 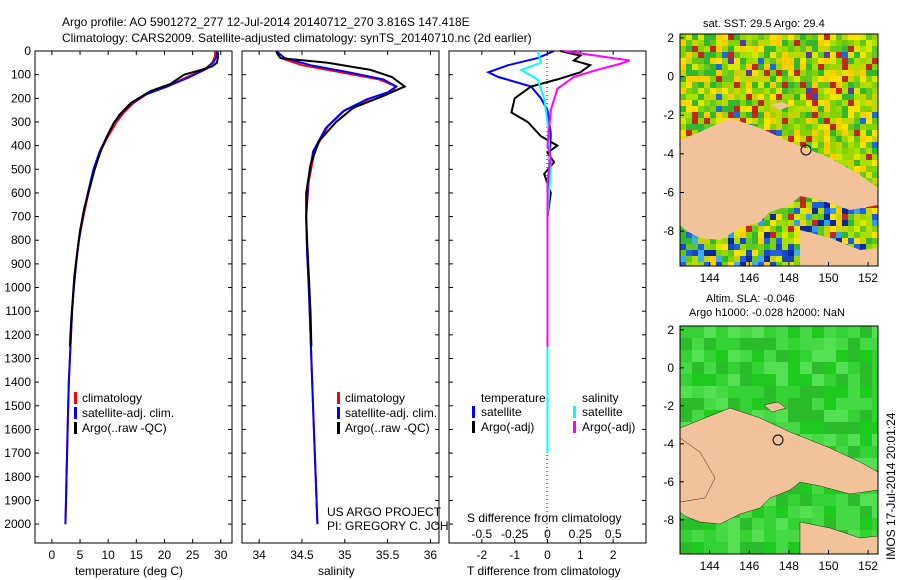 I want to click on argo-location-marker, so click(x=806, y=150).